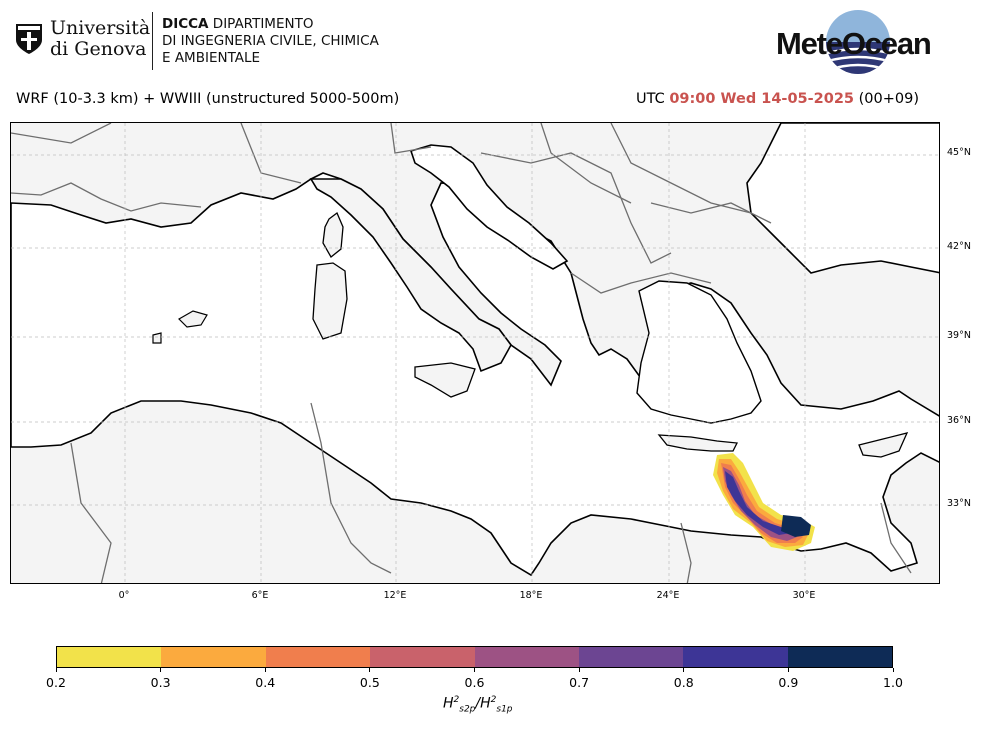  What do you see at coordinates (758, 503) in the screenshot?
I see `field-band-high` at bounding box center [758, 503].